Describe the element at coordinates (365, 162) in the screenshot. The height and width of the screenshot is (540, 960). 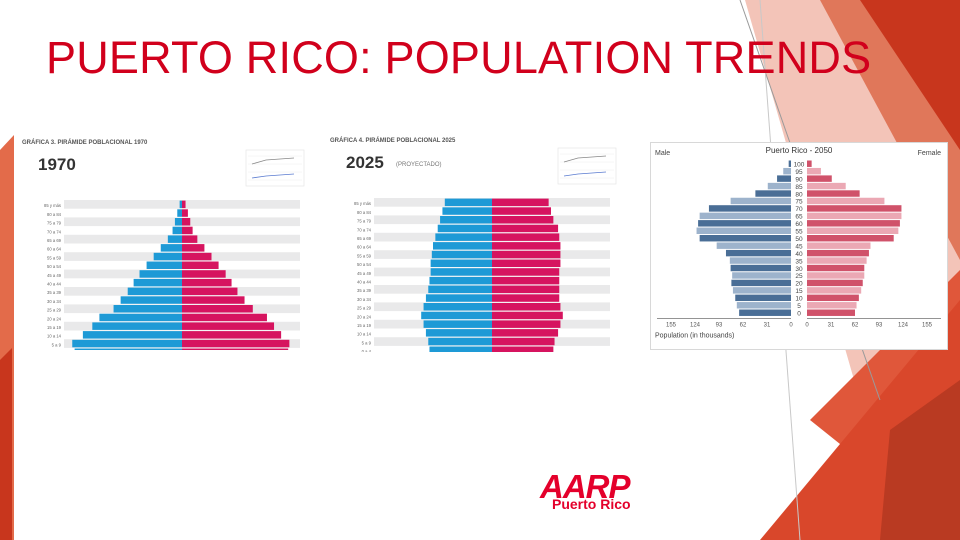
I see `chart-year: 2025` at that location.